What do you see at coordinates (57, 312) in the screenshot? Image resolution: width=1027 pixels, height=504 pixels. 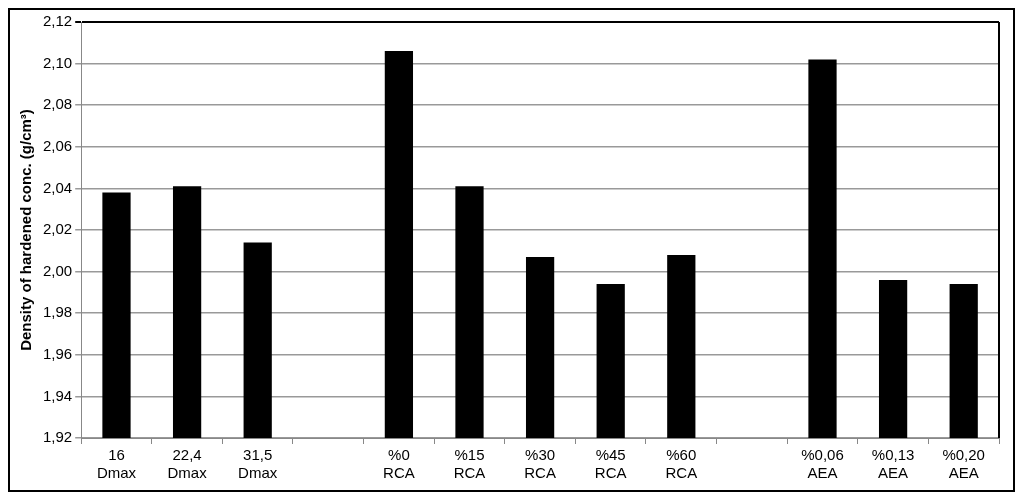 I see `y-tick-label: 1,98` at bounding box center [57, 312].